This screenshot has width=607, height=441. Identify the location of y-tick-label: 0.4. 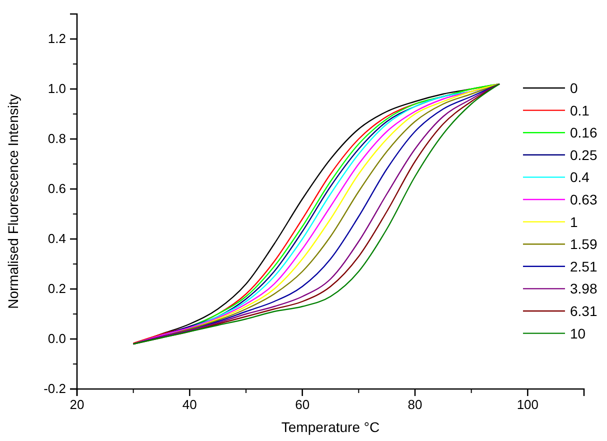
(57, 238).